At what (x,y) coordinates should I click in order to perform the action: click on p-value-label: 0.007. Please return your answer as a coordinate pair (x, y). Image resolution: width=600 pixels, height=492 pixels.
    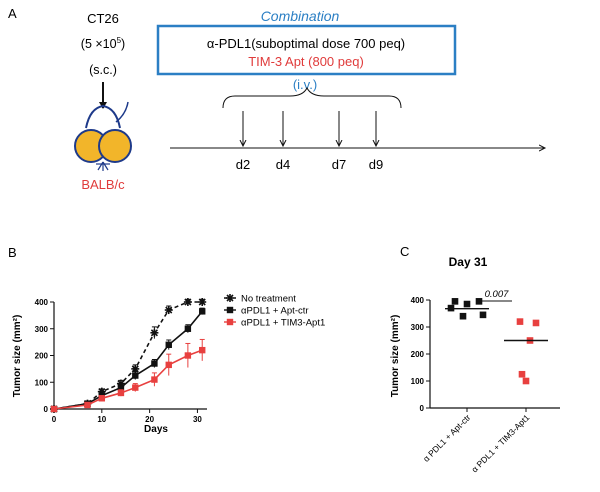
    Looking at the image, I should click on (497, 294).